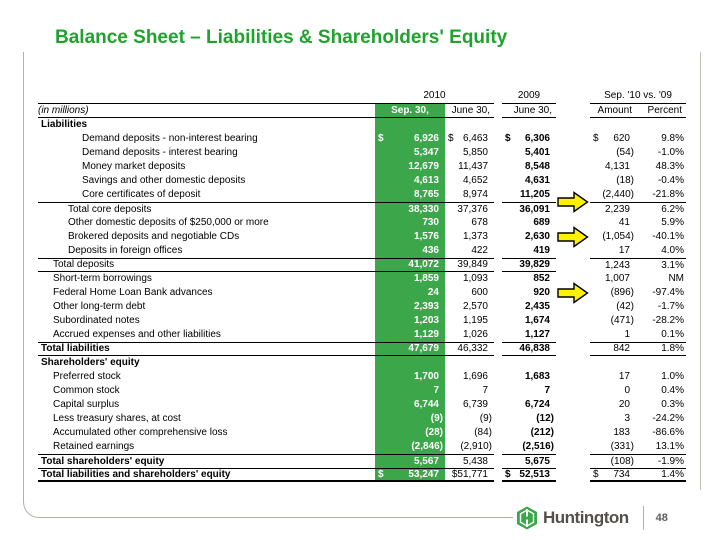 This screenshot has width=720, height=540. What do you see at coordinates (613, 461) in the screenshot?
I see `cell-amount: (108)` at bounding box center [613, 461].